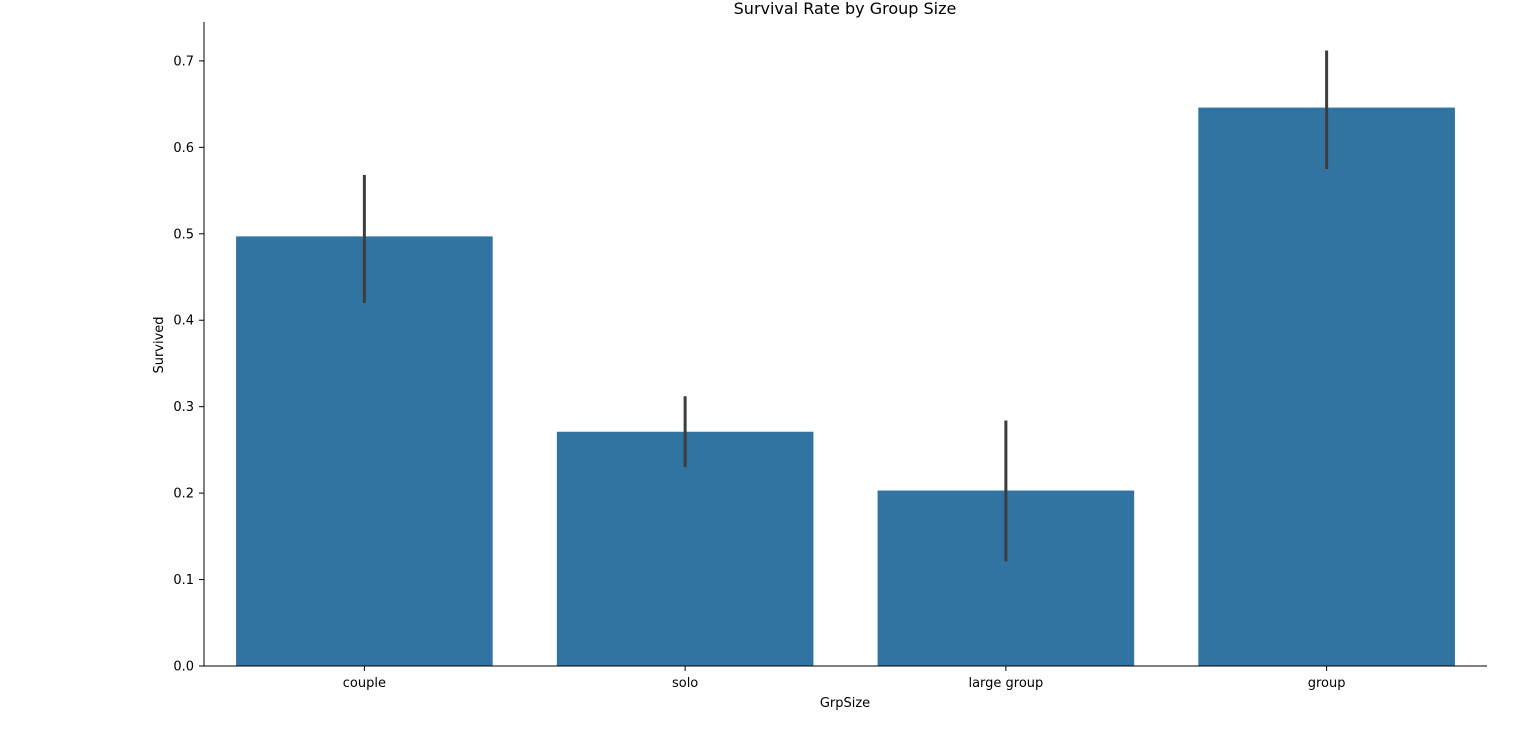  I want to click on chart-title: Survival Rate by Group Size, so click(845, 9).